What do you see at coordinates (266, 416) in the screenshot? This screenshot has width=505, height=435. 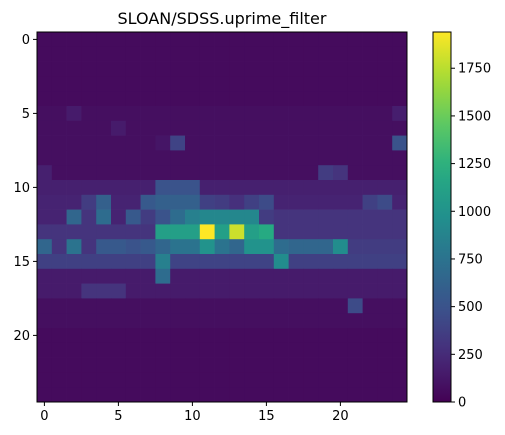 I see `x-tick-label: 15` at bounding box center [266, 416].